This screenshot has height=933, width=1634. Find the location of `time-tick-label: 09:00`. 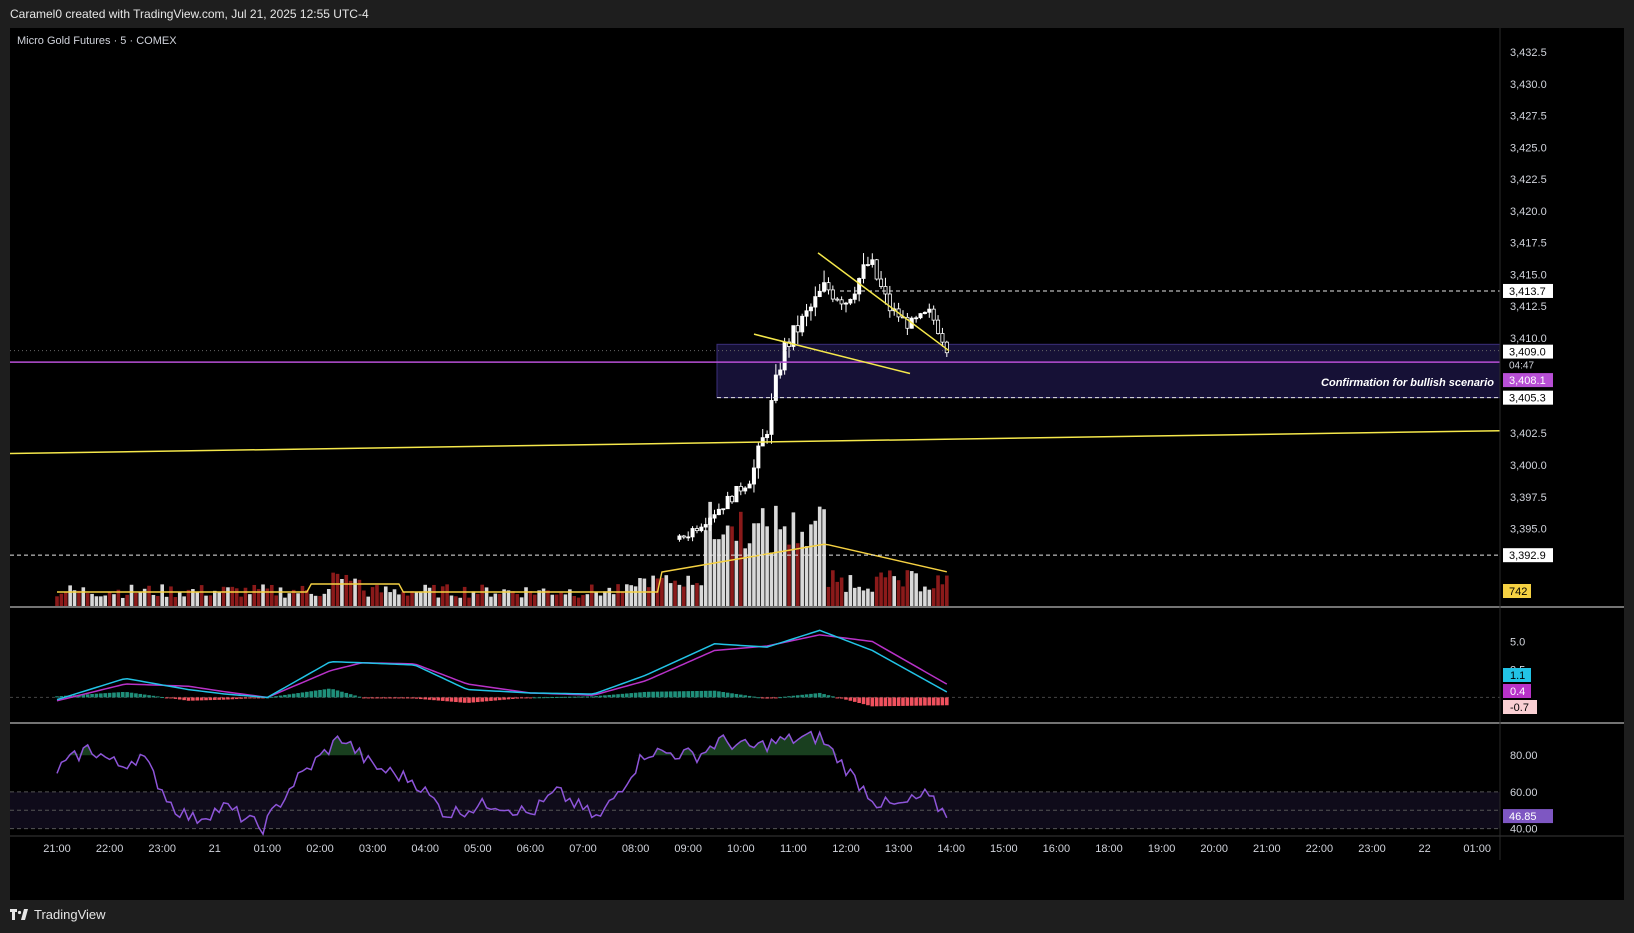

time-tick-label: 09:00 is located at coordinates (688, 849).